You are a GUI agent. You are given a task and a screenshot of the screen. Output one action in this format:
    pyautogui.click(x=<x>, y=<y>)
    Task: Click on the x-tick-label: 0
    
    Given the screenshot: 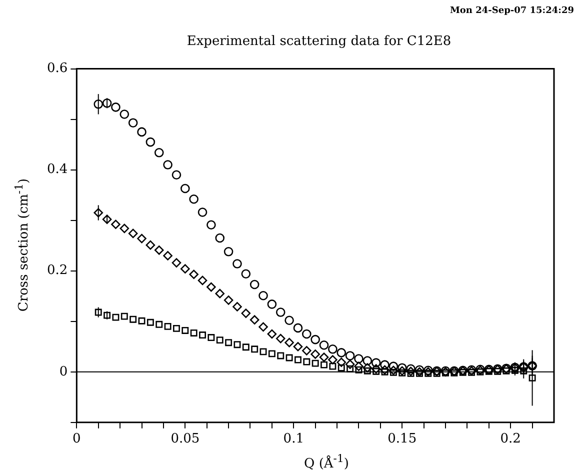 What is the action you would take?
    pyautogui.click(x=76, y=439)
    